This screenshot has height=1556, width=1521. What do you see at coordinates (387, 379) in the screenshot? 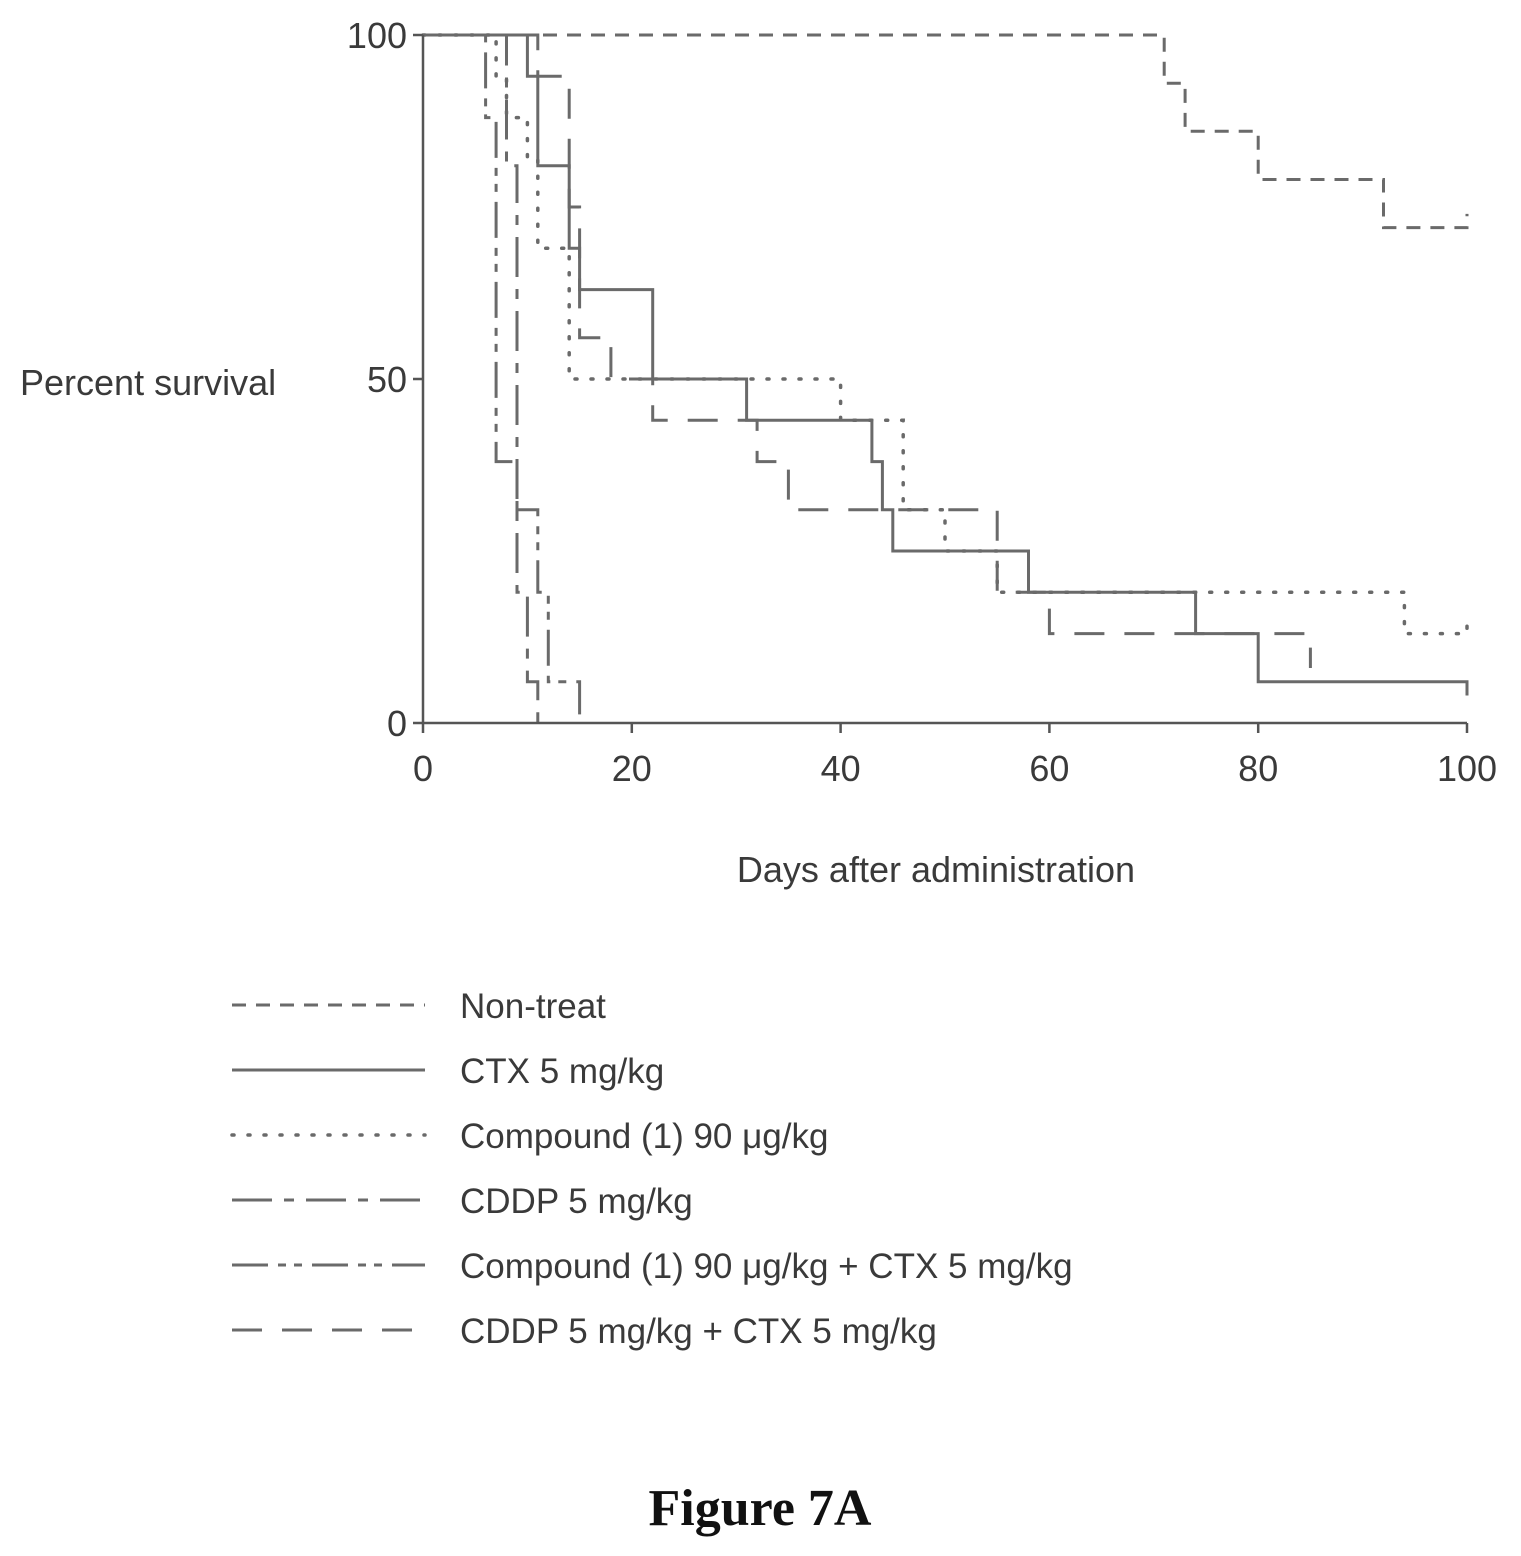
I see `y-tick-label: 50` at bounding box center [387, 379].